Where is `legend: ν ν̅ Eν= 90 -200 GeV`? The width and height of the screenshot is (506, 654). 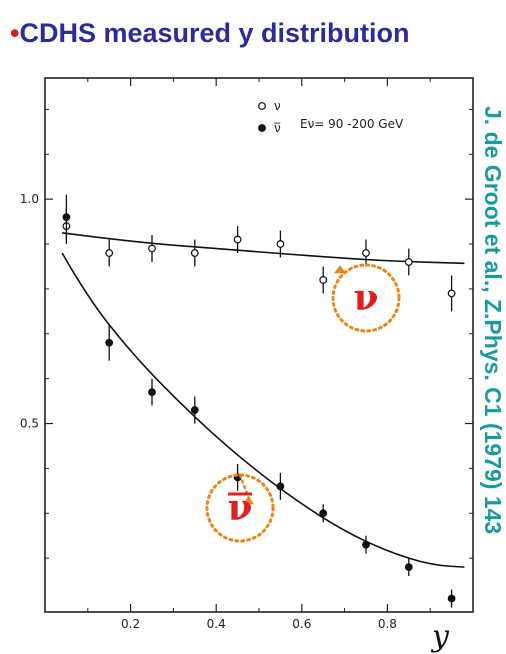
legend: ν ν̅ Eν= 90 -200 GeV is located at coordinates (331, 117).